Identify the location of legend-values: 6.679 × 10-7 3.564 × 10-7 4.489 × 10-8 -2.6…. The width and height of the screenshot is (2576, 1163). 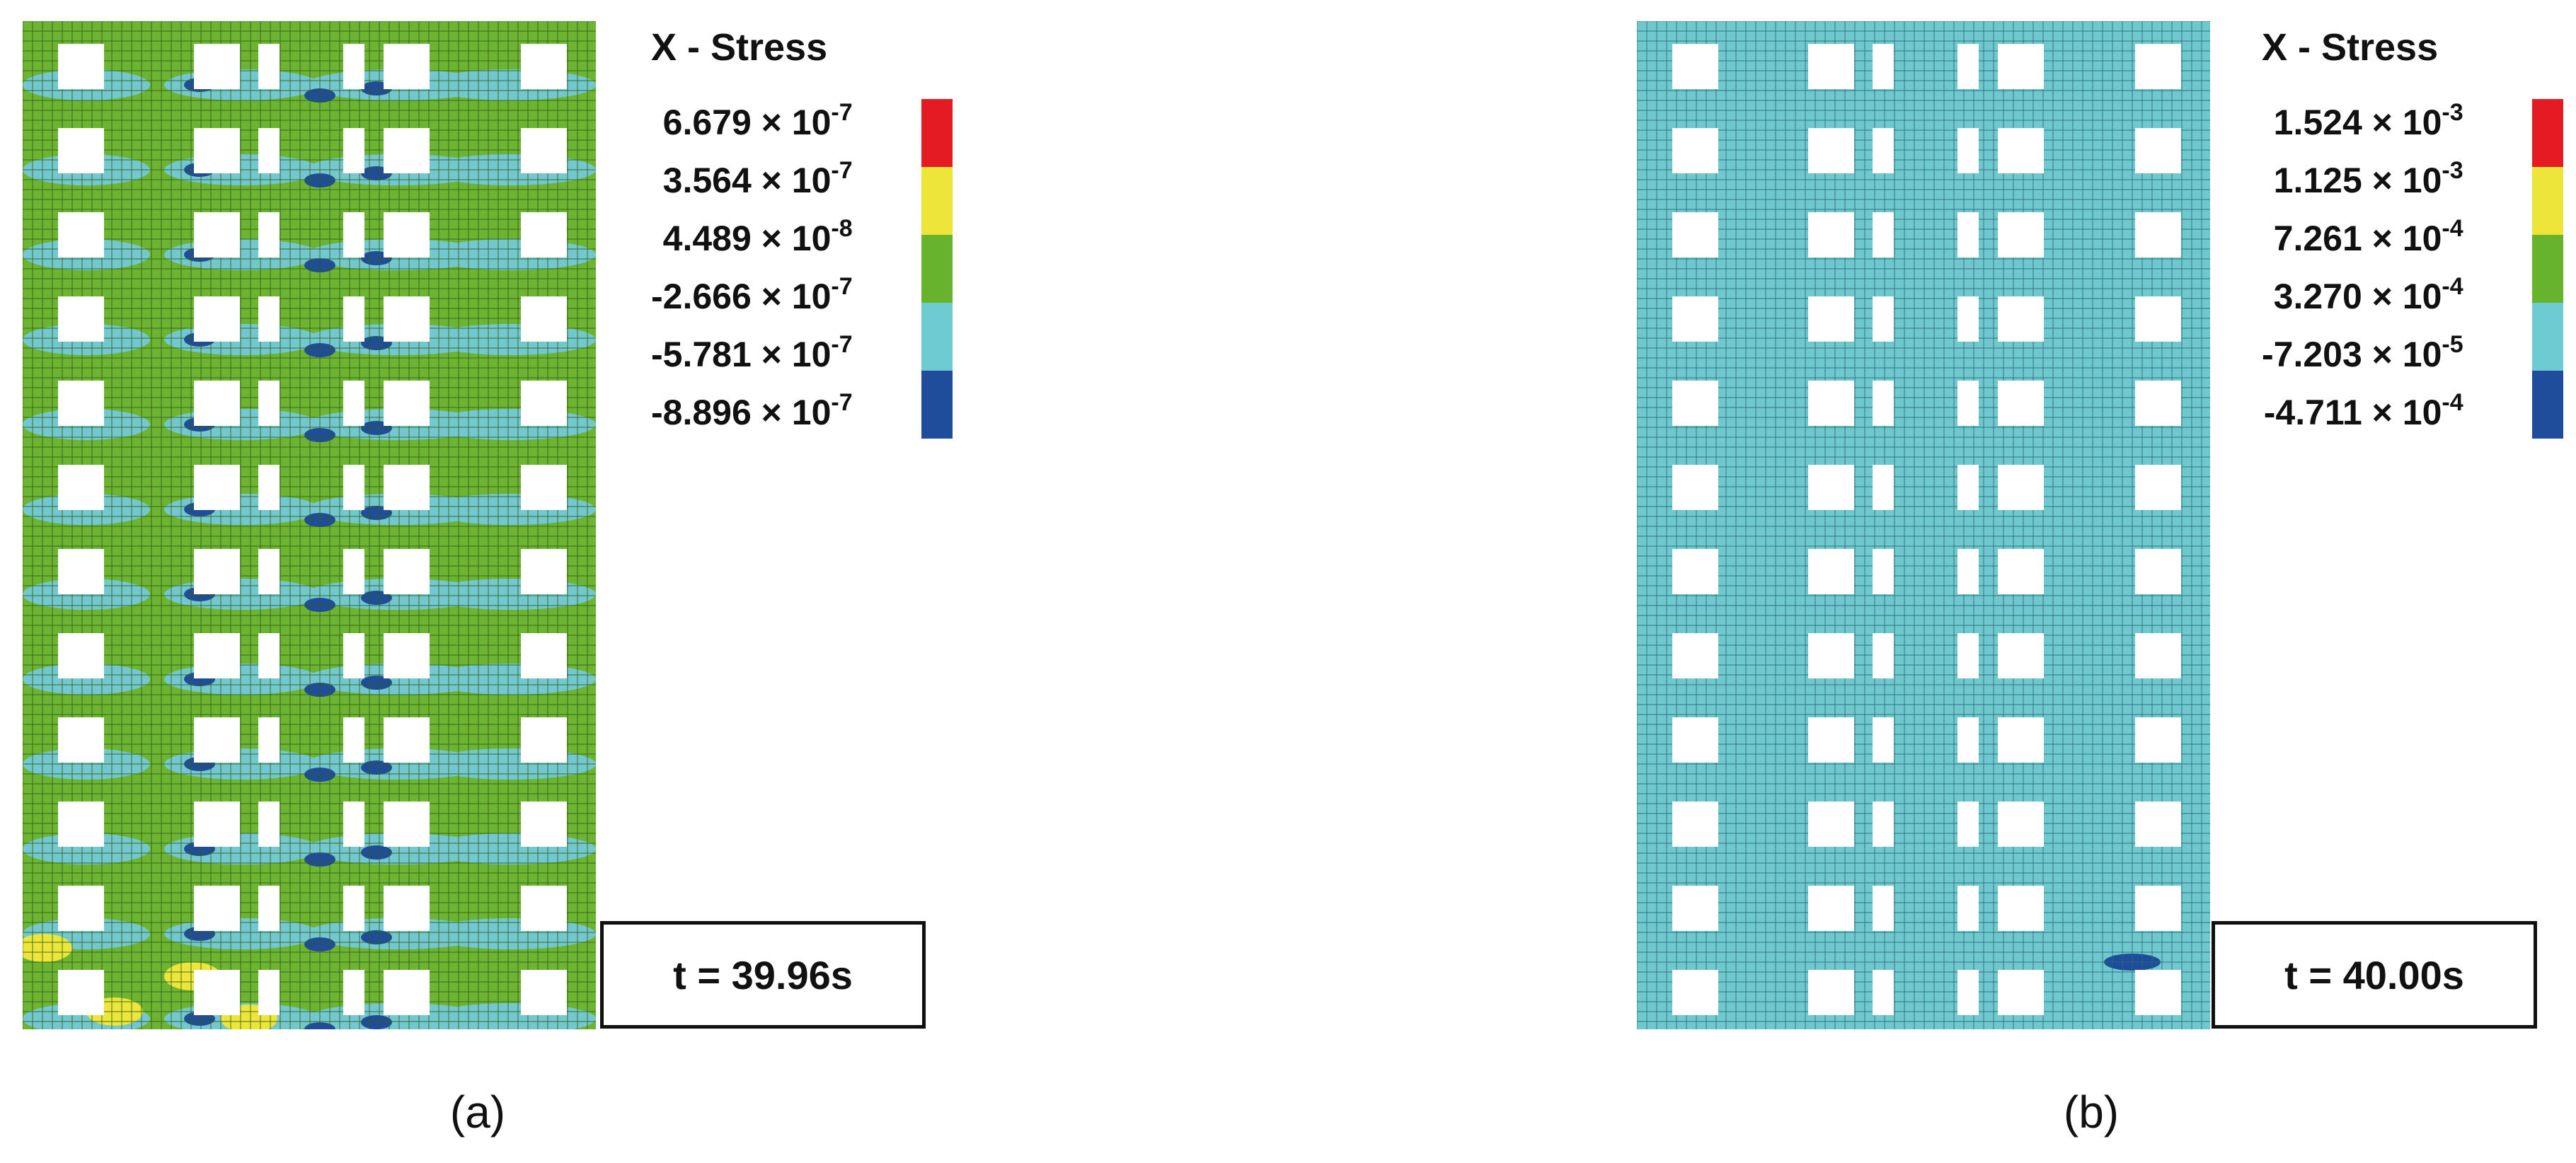
(752, 267).